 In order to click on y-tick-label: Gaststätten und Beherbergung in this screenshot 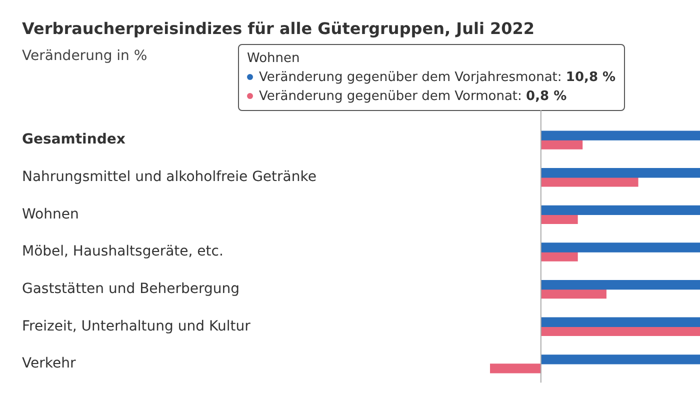, I will do `click(131, 288)`.